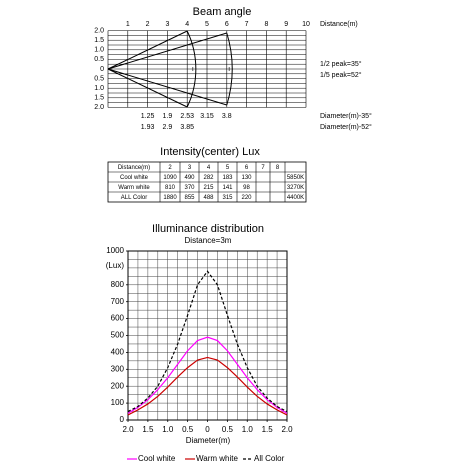 The width and height of the screenshot is (464, 464). Describe the element at coordinates (190, 168) in the screenshot. I see `table-header: 3` at that location.